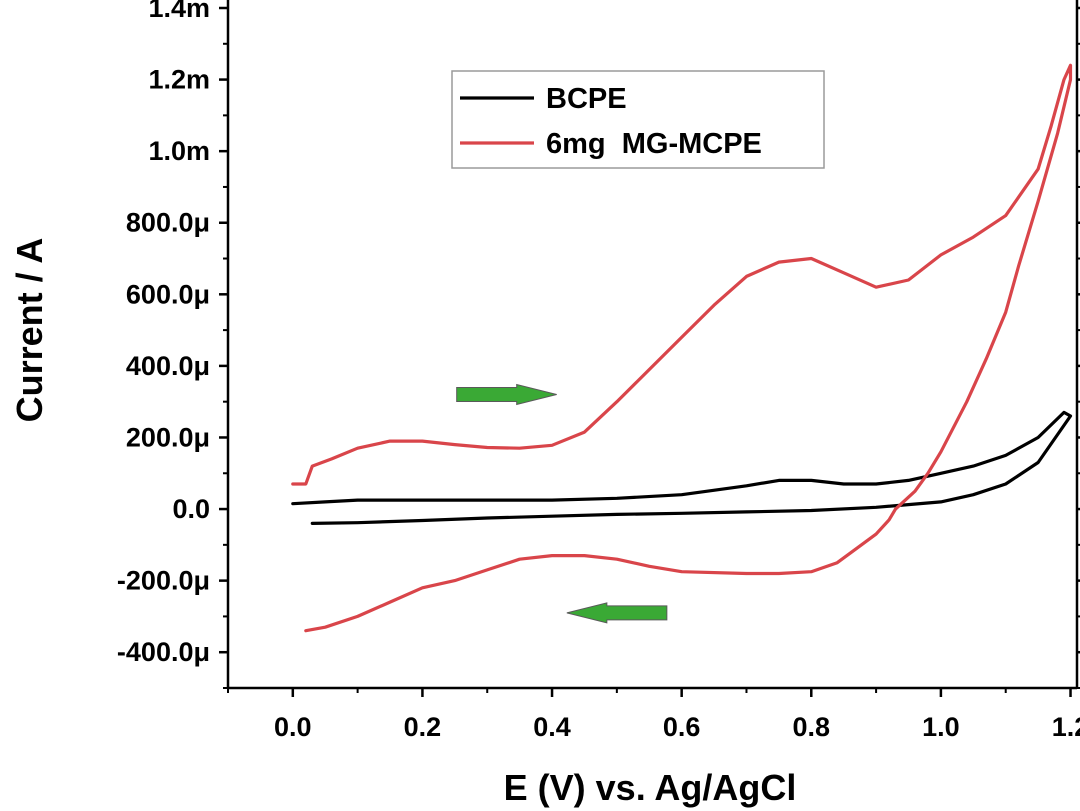 The width and height of the screenshot is (1080, 811). What do you see at coordinates (1066, 727) in the screenshot?
I see `x-tick-label: 1.2` at bounding box center [1066, 727].